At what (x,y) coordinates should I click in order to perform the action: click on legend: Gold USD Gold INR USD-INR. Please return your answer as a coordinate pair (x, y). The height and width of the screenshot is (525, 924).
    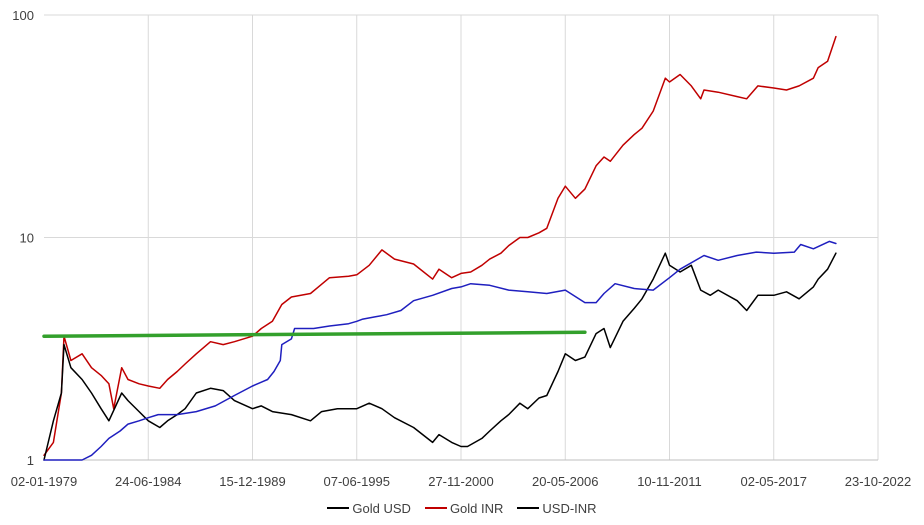
    Looking at the image, I should click on (462, 508).